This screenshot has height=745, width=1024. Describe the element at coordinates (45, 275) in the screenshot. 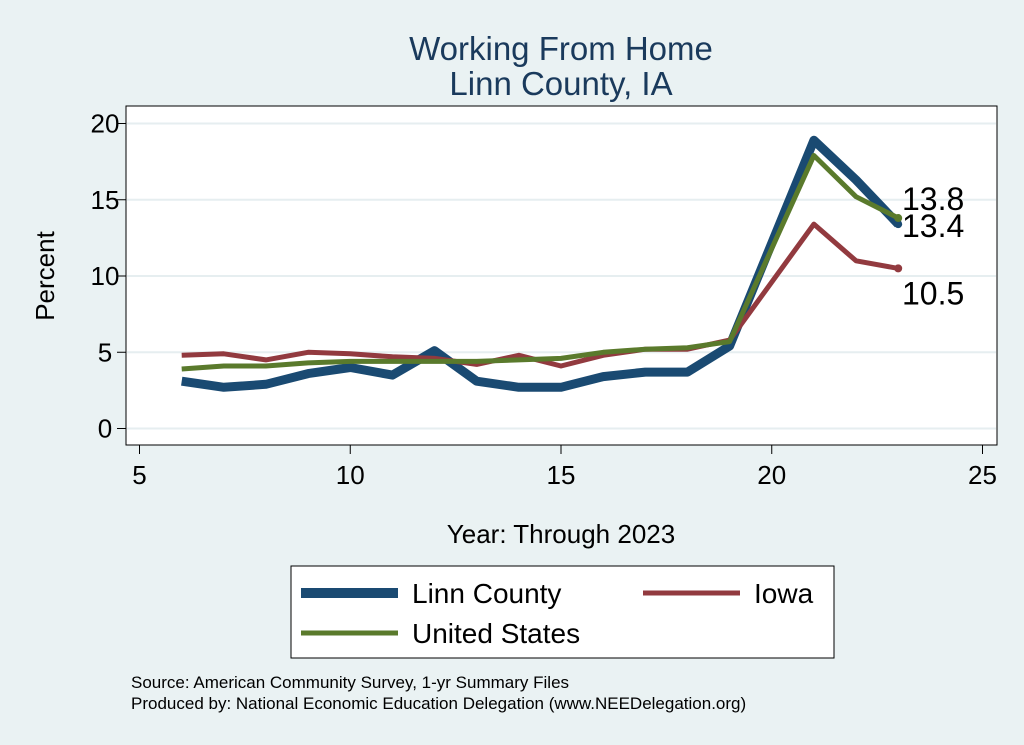

I see `y-axis-title: Percent` at that location.